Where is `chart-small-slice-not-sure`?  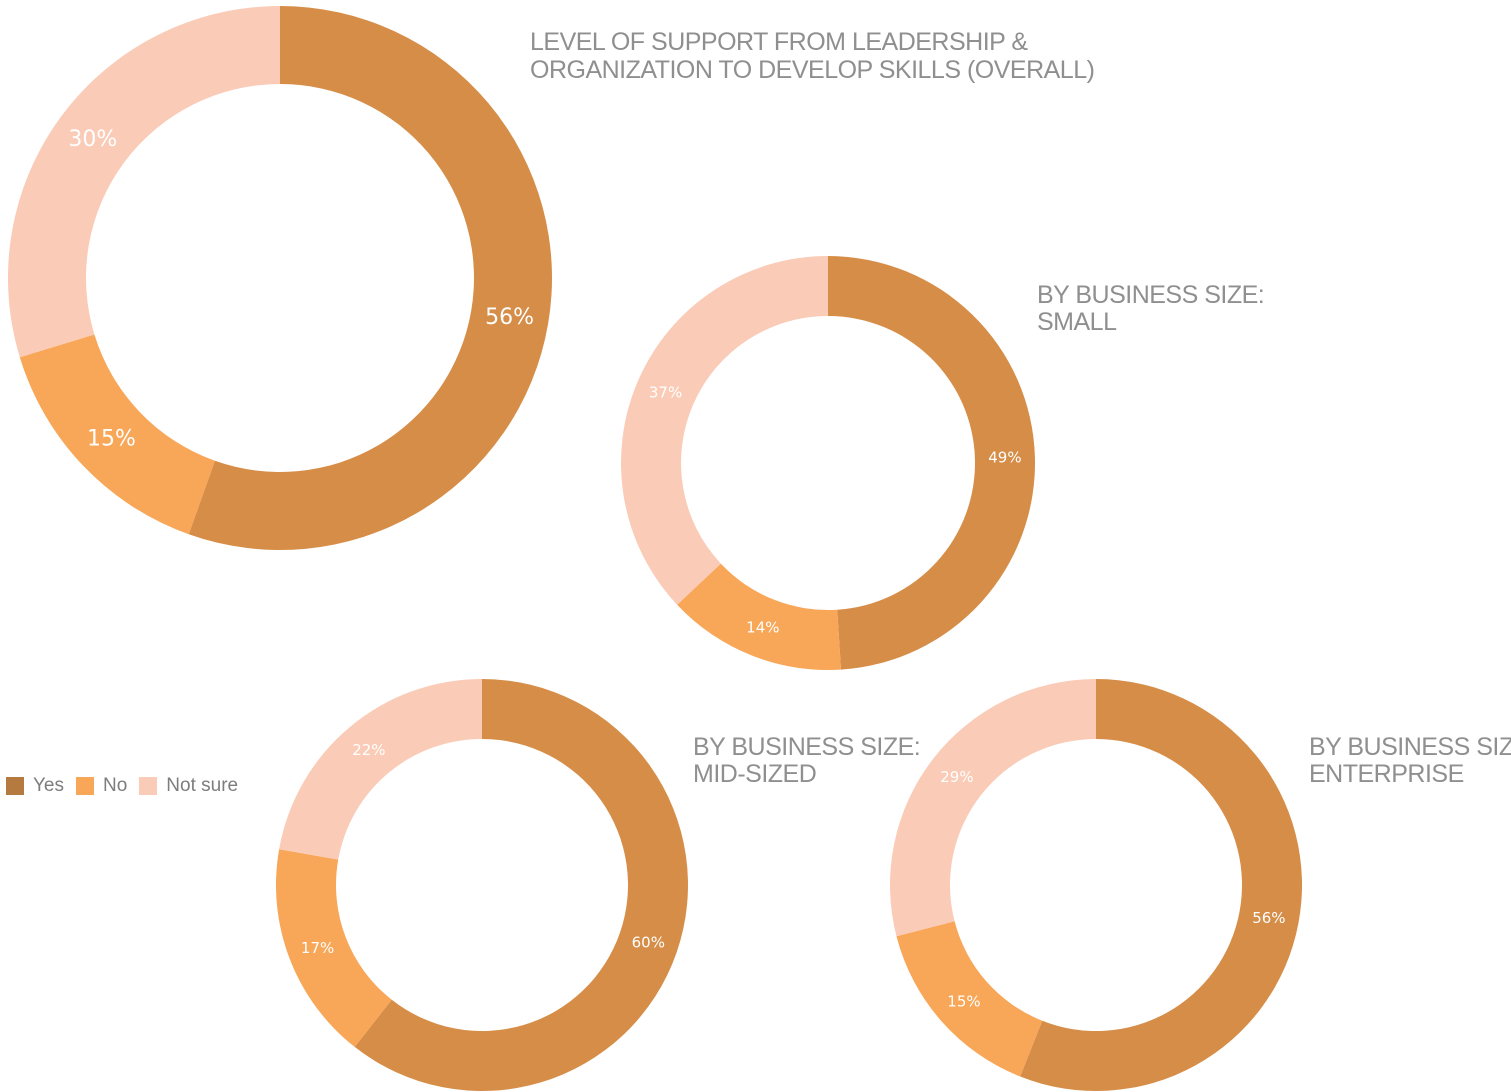
chart-small-slice-not-sure is located at coordinates (724, 430).